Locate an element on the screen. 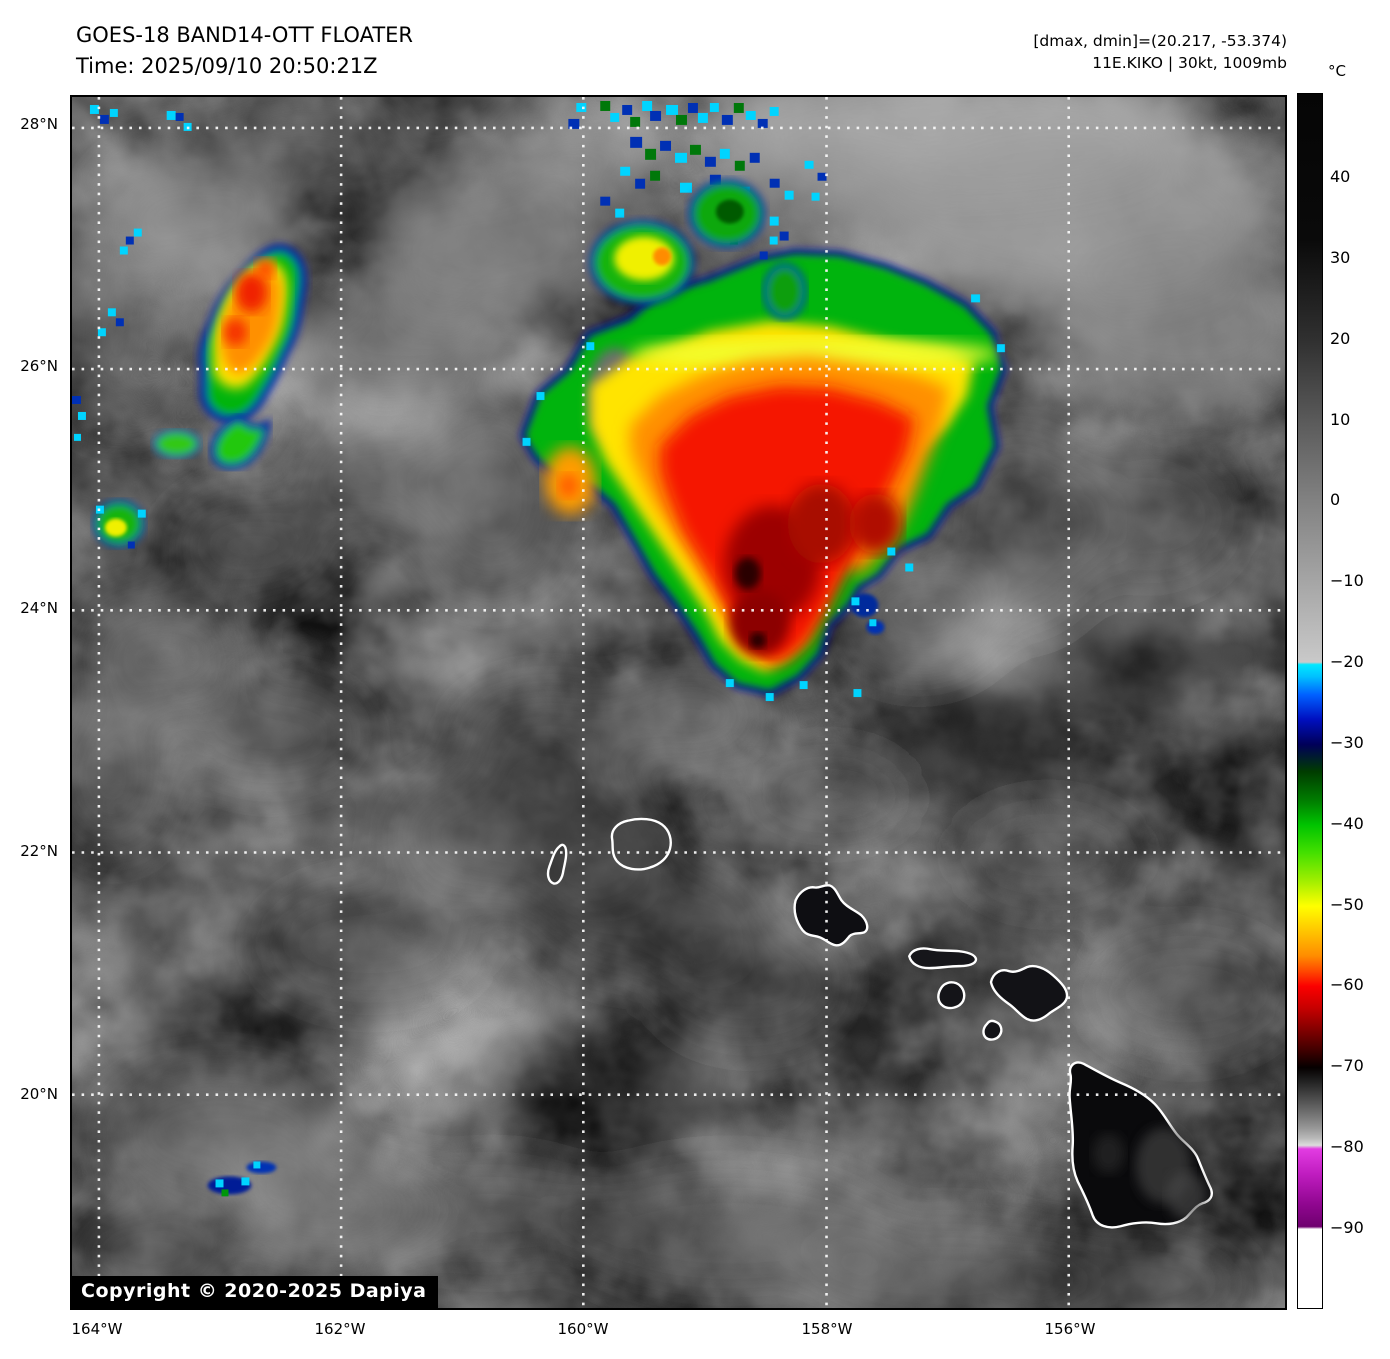 This screenshot has width=1390, height=1359. page-title: GOES-18 BAND14-OTT FLOATER is located at coordinates (245, 35).